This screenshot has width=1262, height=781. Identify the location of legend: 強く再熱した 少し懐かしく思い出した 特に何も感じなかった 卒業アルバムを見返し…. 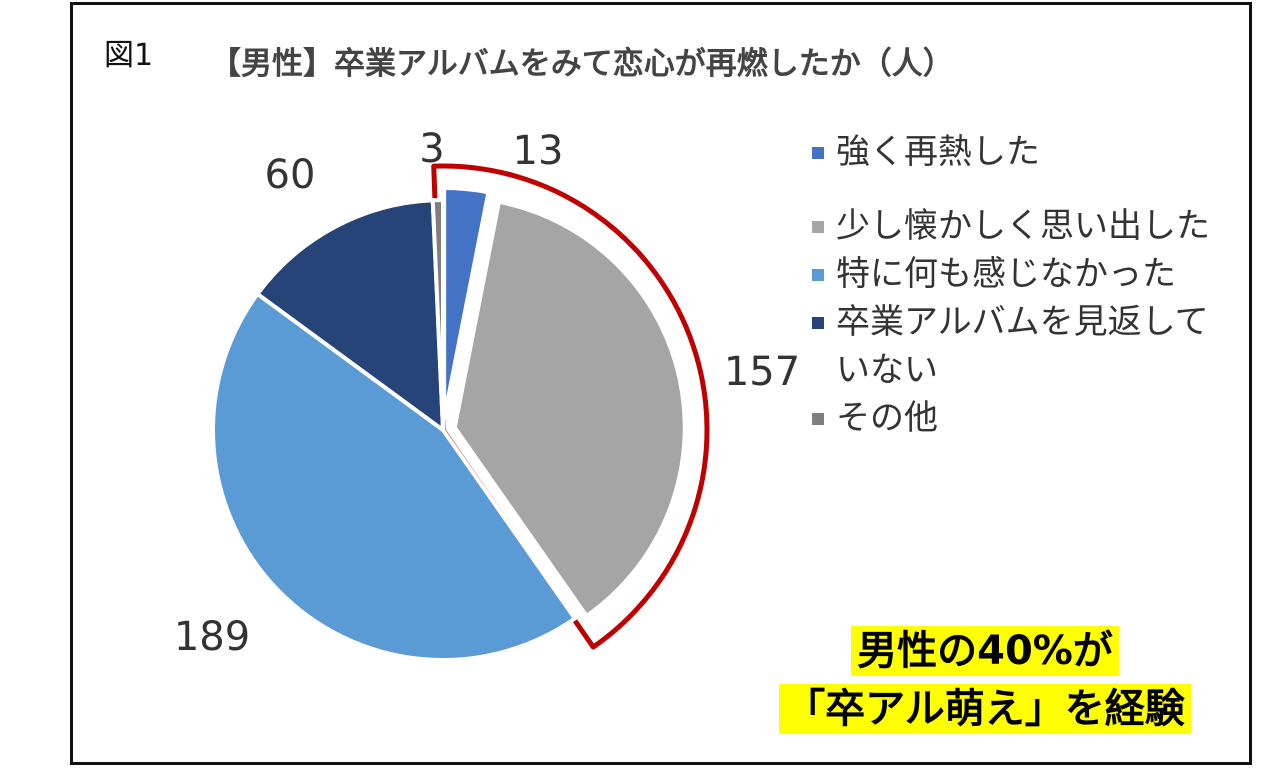
(1020, 285).